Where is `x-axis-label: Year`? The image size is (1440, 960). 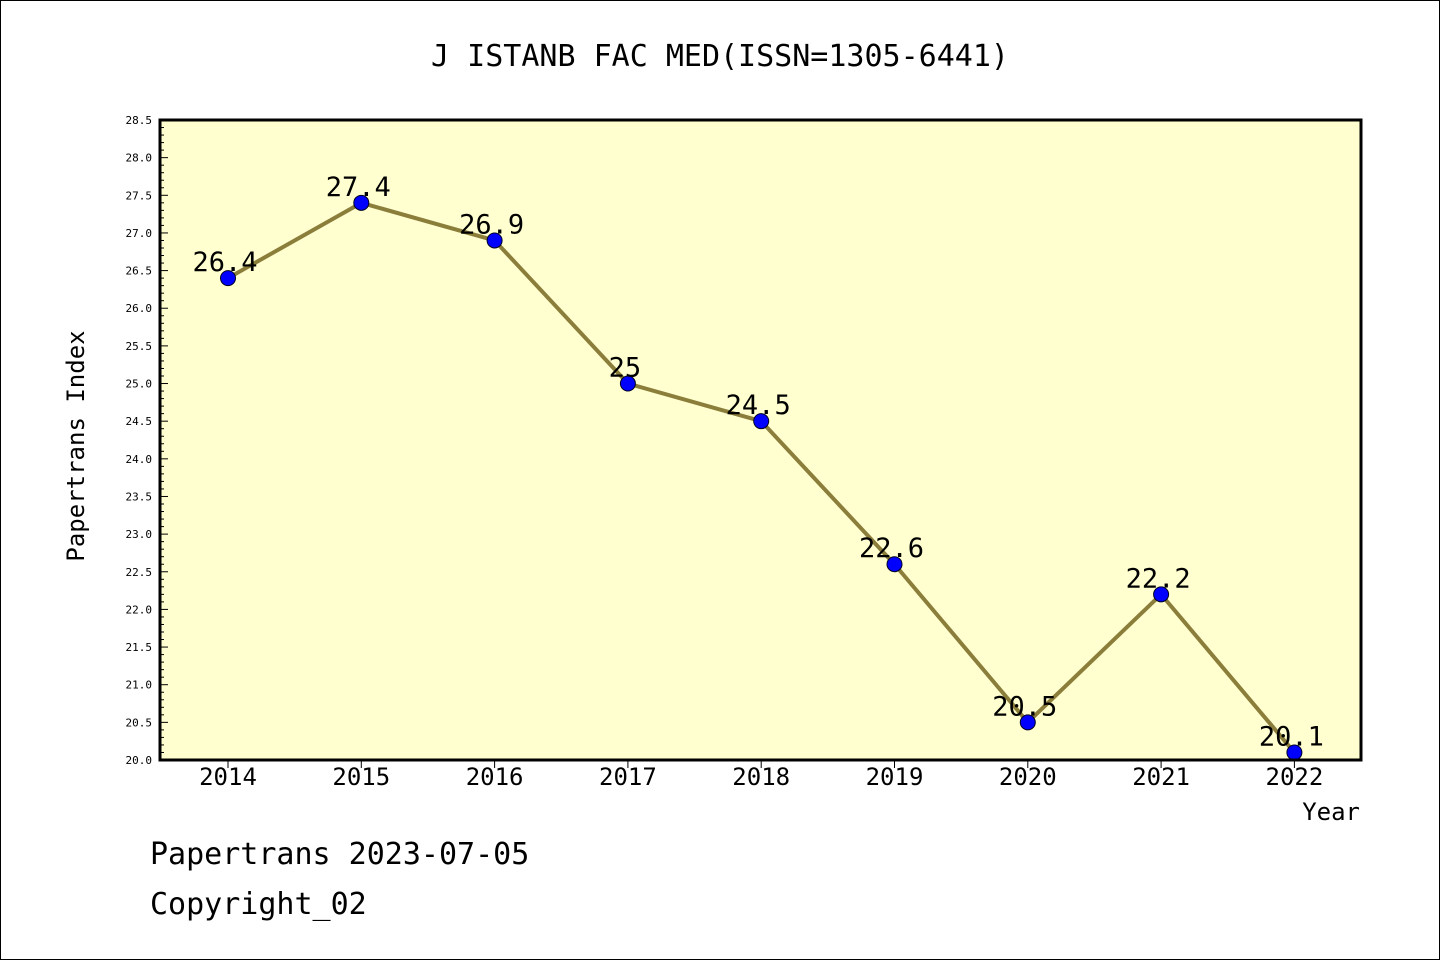
x-axis-label: Year is located at coordinates (1331, 812).